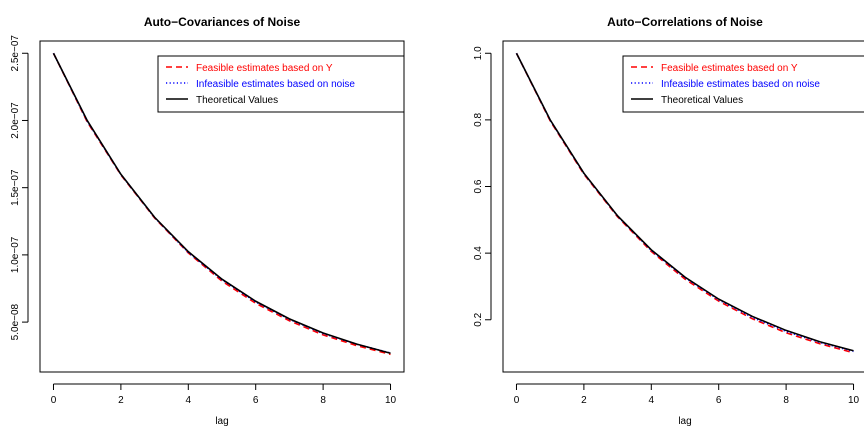 This screenshot has height=429, width=864. I want to click on y-axis: 0.2 0.4 0.6 0.8 1.0, so click(482, 186).